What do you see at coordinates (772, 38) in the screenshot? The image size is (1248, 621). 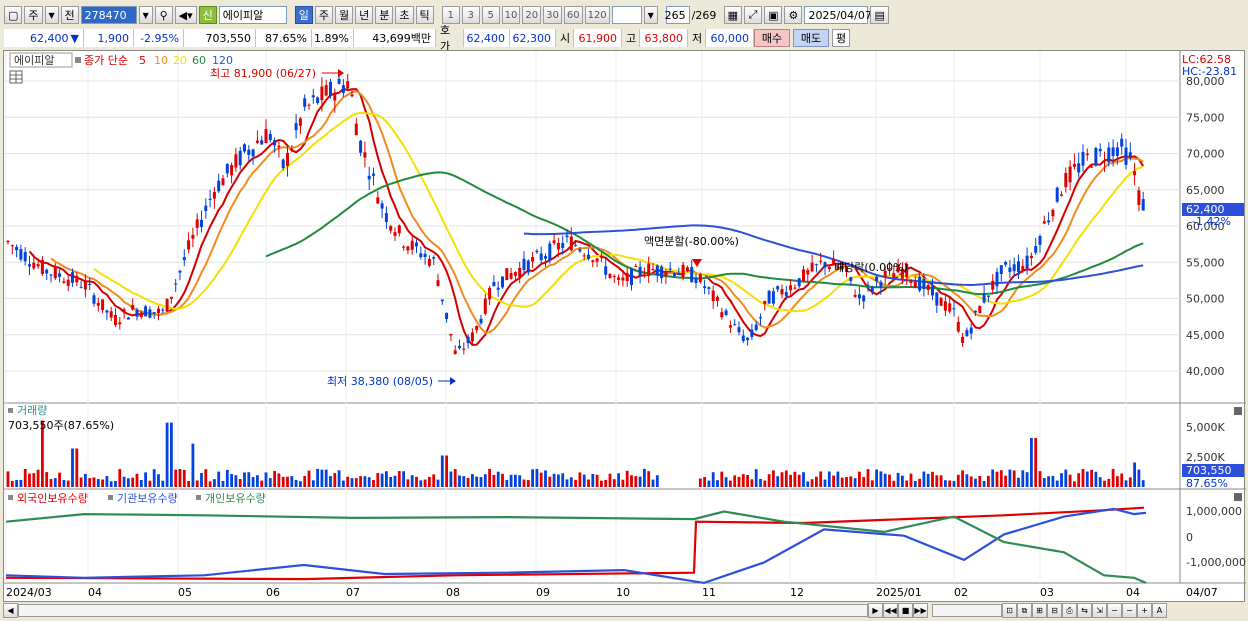 I see `buy-button: 매수` at bounding box center [772, 38].